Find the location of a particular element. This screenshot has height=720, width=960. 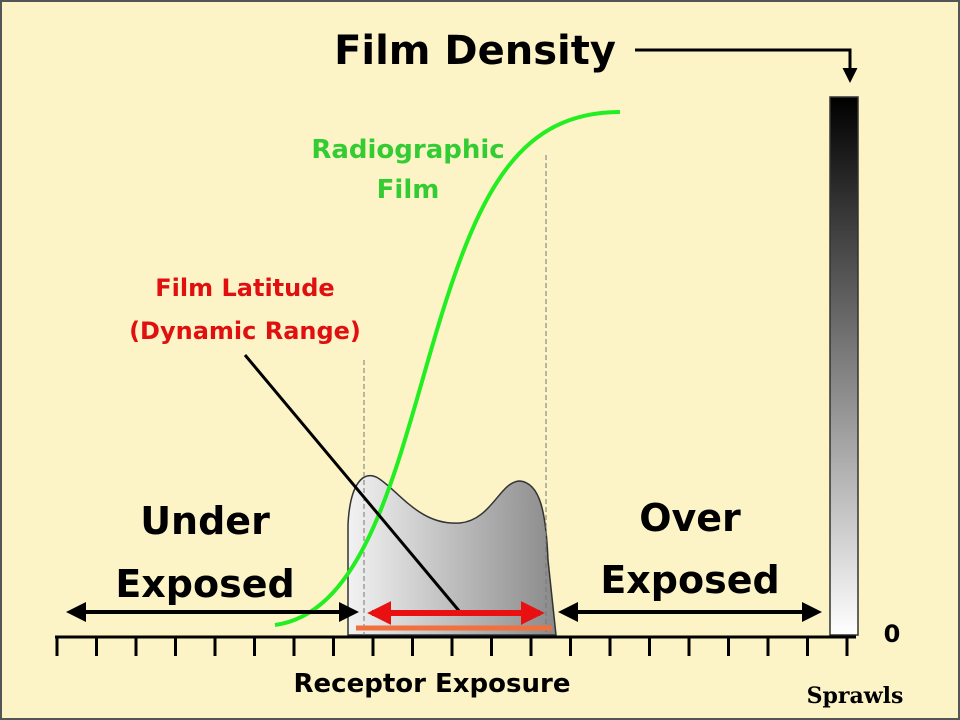

curve-label: Film is located at coordinates (408, 190).